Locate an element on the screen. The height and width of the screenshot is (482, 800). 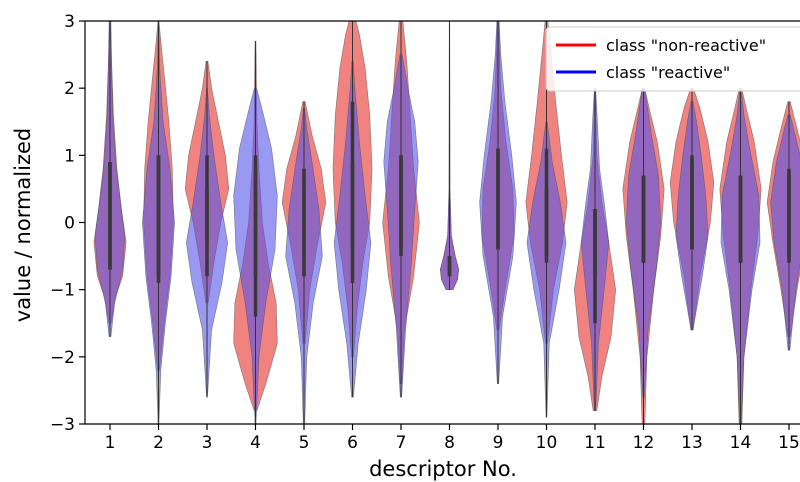
x-tick-label: 12 is located at coordinates (644, 443).